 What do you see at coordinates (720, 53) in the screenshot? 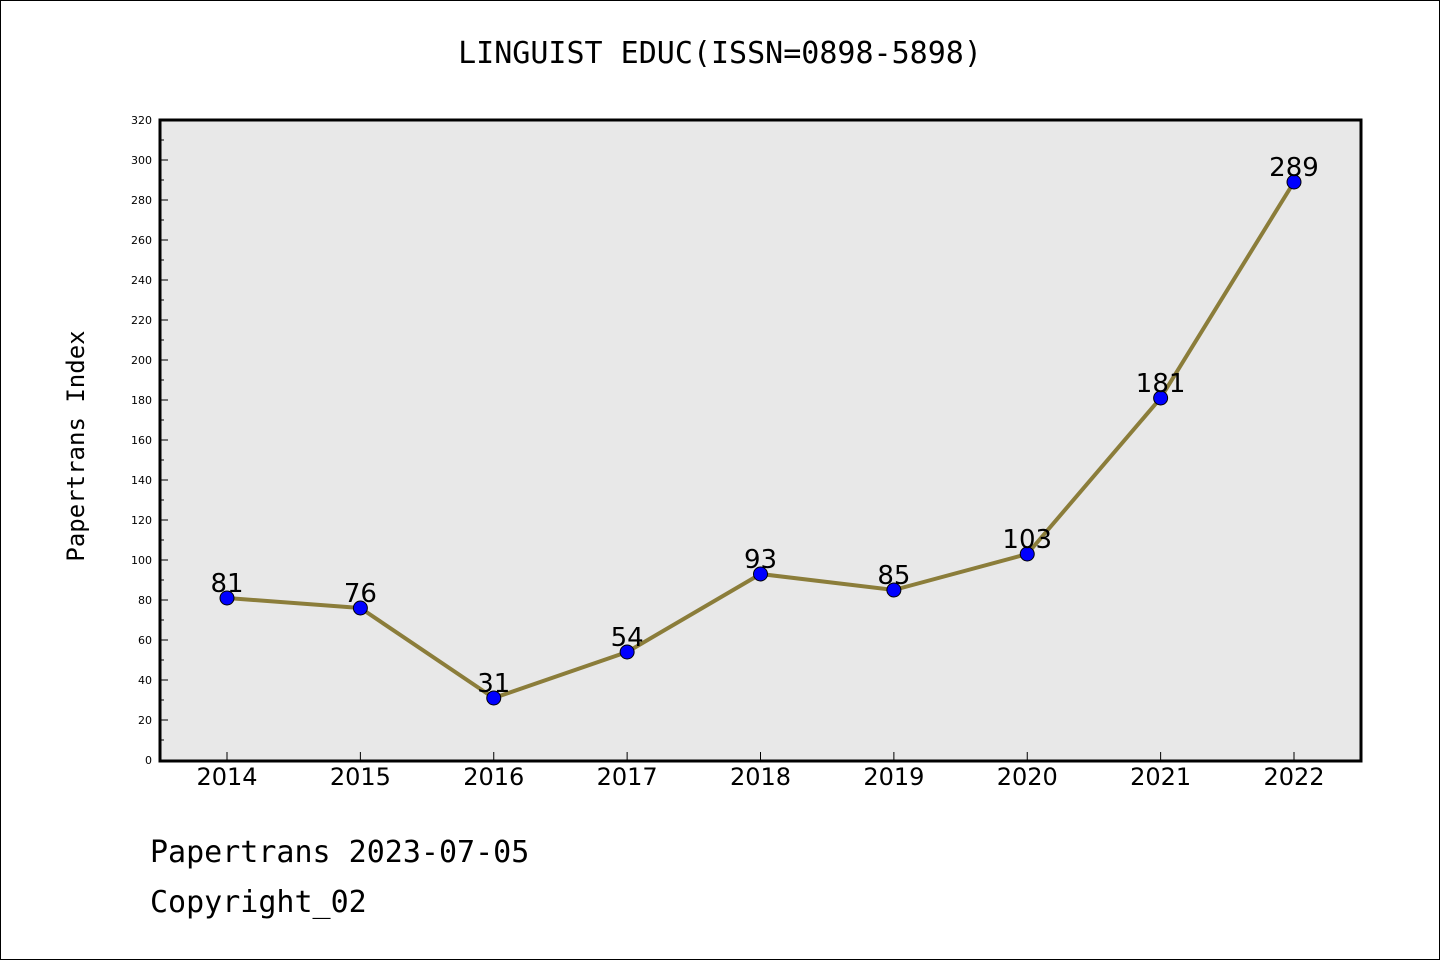
I see `chart-title: LINGUIST EDUC(ISSN=0898-5898)` at bounding box center [720, 53].